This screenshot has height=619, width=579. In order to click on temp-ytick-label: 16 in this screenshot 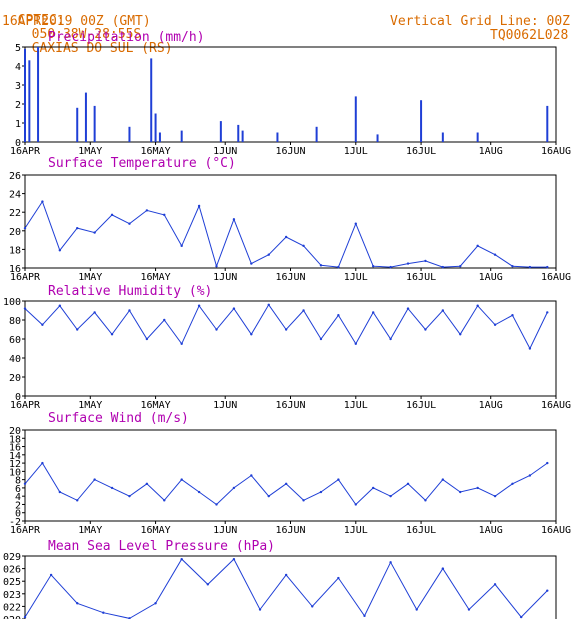, I will do `click(15, 269)`.